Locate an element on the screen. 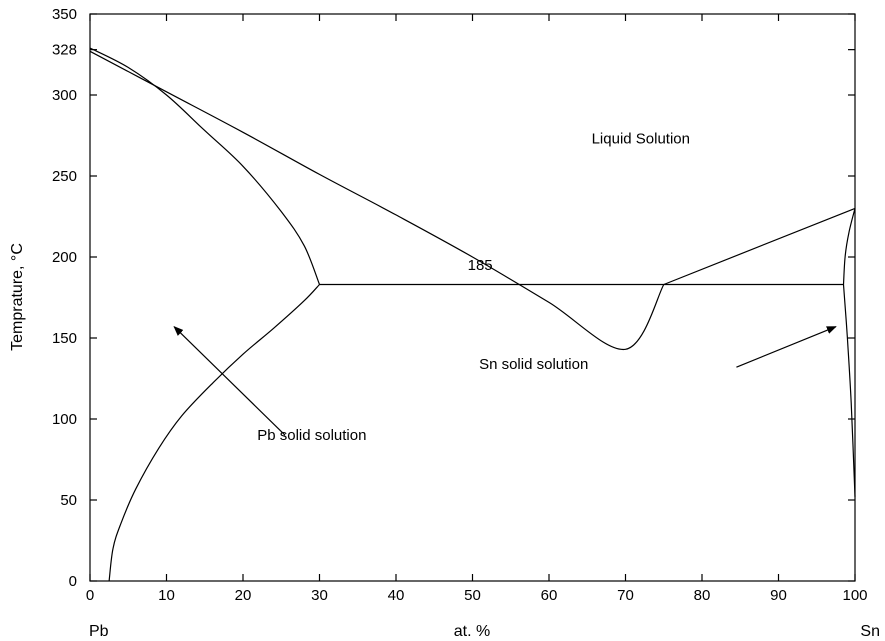 The width and height of the screenshot is (885, 641). x-tick-label: 50 is located at coordinates (472, 595).